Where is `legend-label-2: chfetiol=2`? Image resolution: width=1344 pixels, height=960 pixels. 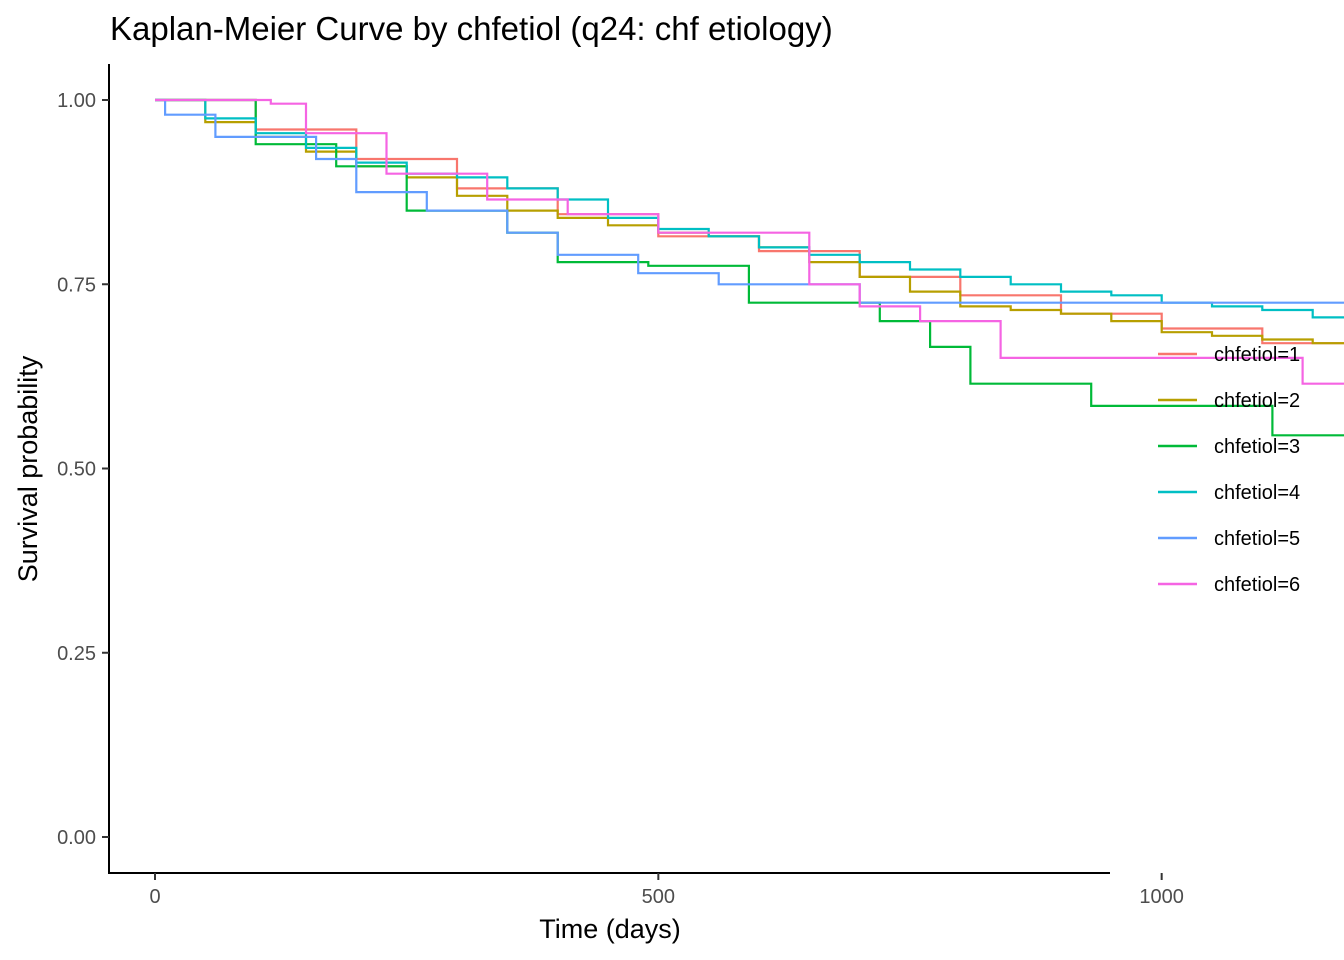
legend-label-2: chfetiol=2 is located at coordinates (1257, 401).